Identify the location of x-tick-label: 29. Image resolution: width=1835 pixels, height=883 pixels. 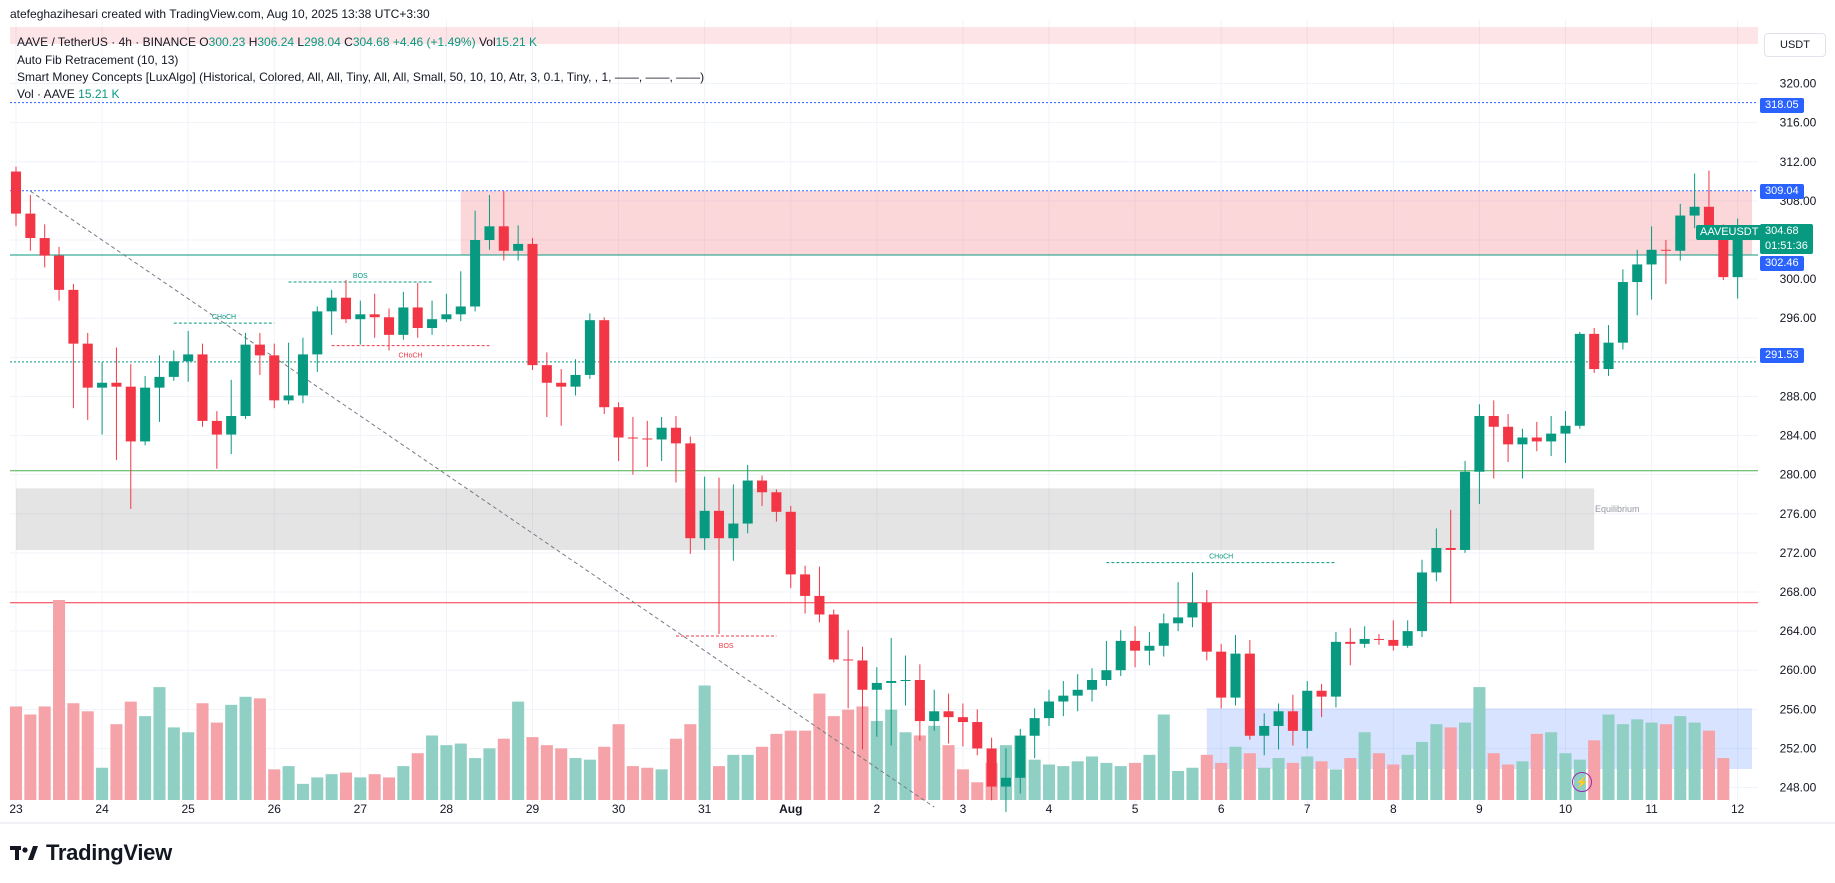
(533, 809).